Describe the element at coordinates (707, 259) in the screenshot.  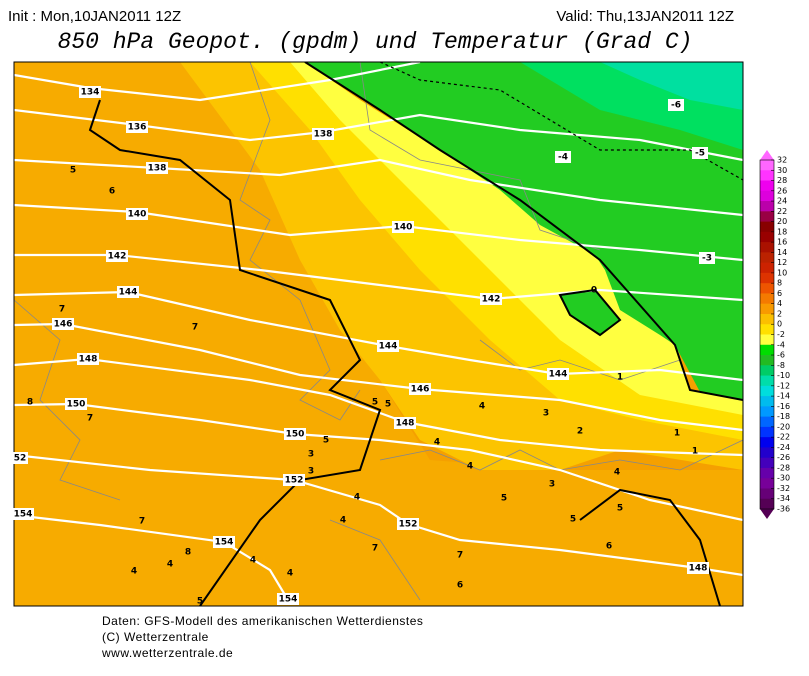
I see `temperature-label: -3` at that location.